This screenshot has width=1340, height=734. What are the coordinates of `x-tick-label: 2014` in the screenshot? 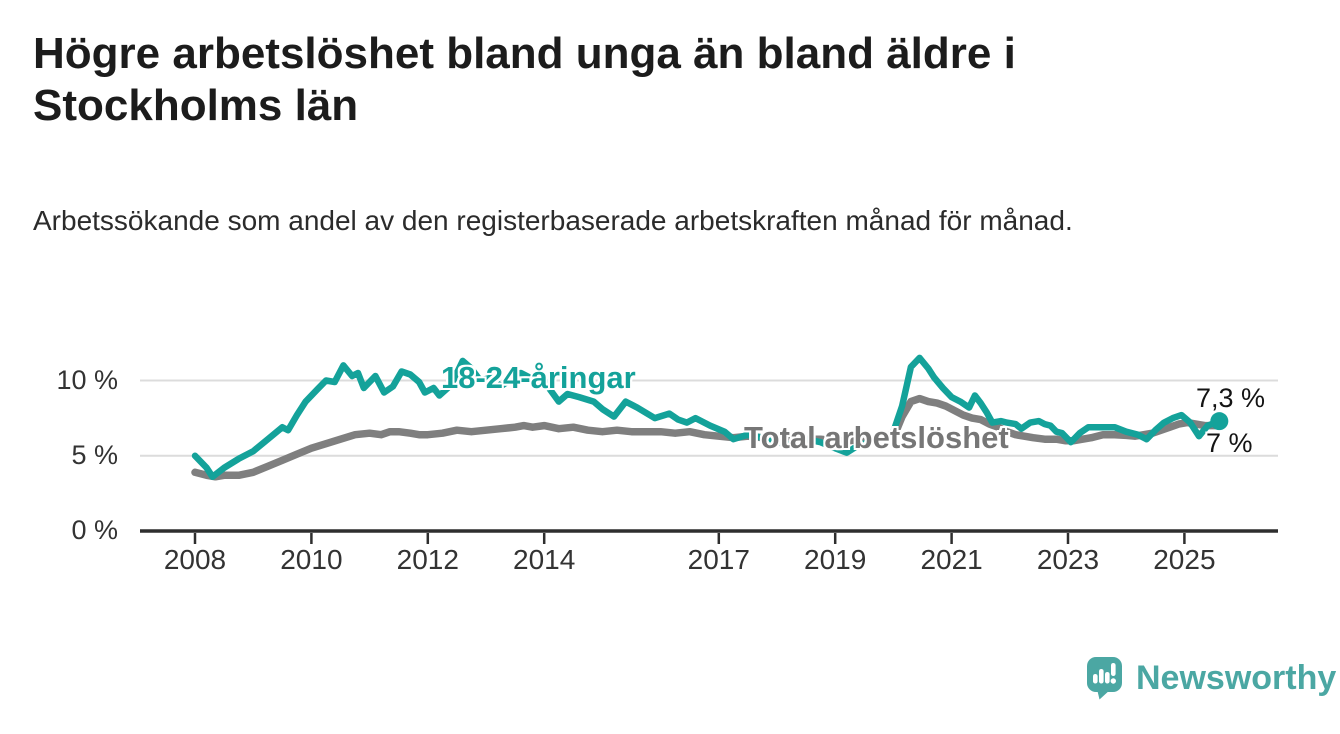 It's located at (544, 559).